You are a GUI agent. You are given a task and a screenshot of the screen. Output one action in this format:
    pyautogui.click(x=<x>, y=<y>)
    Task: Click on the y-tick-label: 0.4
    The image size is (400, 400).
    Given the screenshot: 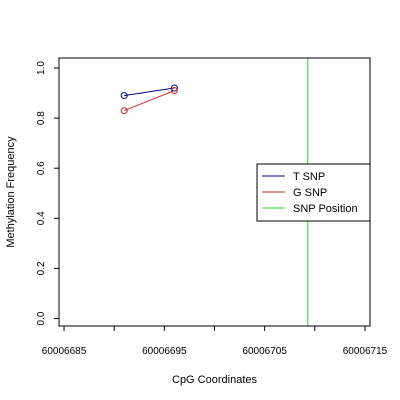 What is the action you would take?
    pyautogui.click(x=41, y=218)
    